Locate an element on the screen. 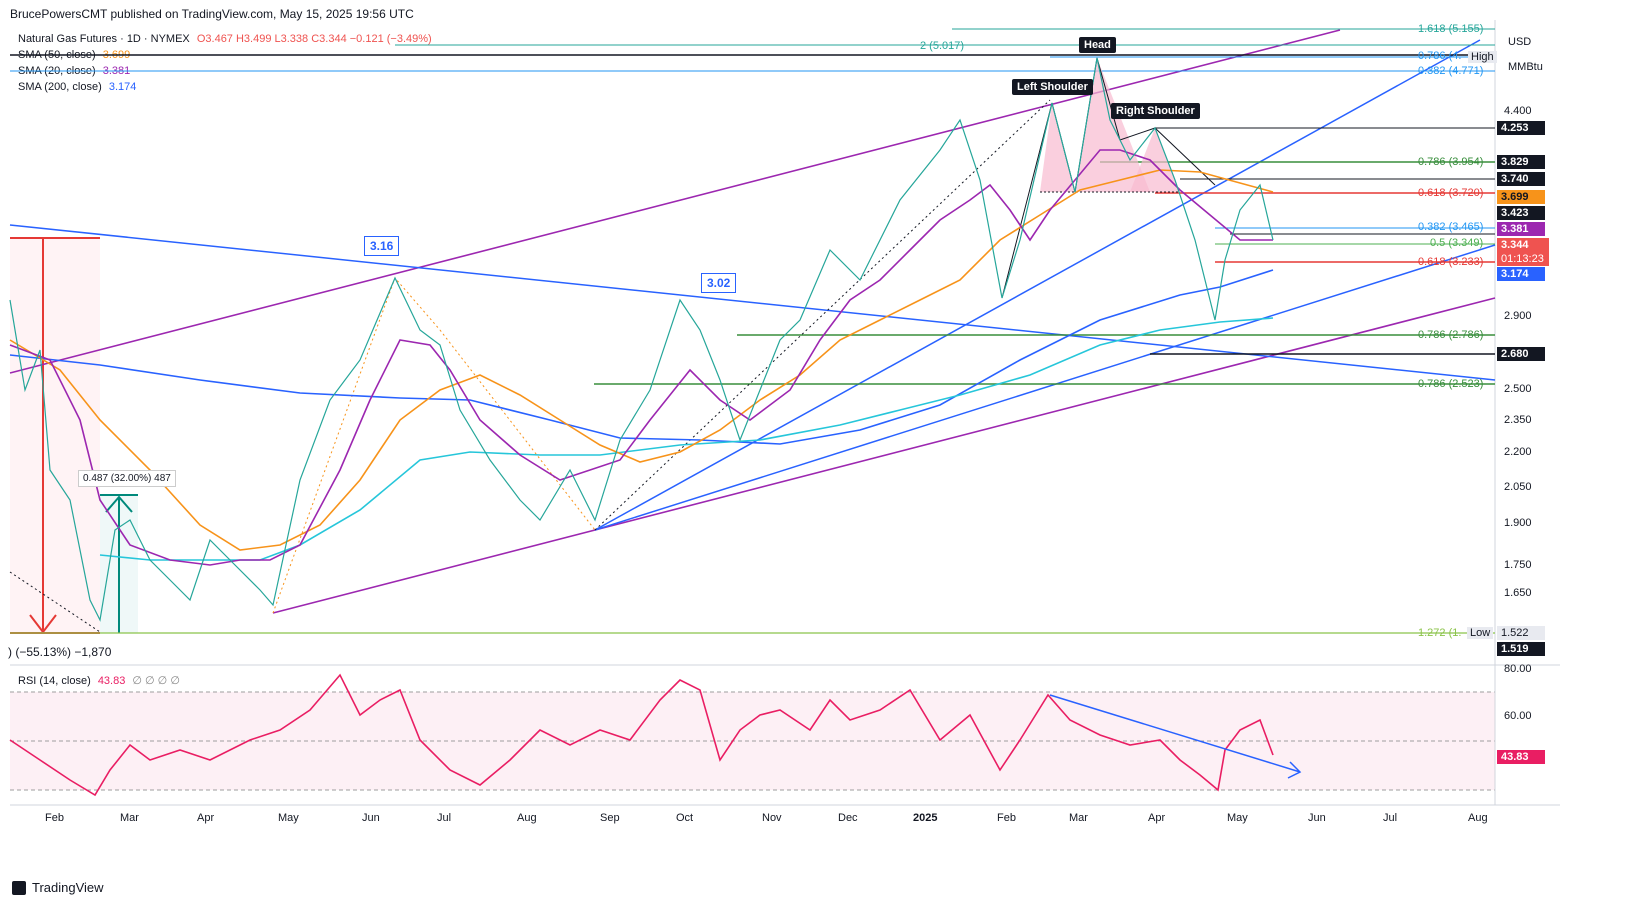  left-shoulder-label: Left Shoulder is located at coordinates (1052, 87).